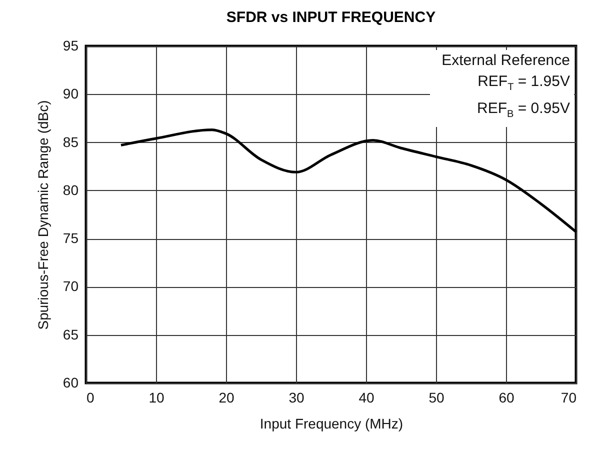 The height and width of the screenshot is (451, 591). What do you see at coordinates (70, 190) in the screenshot?
I see `y-tick-label: 80` at bounding box center [70, 190].